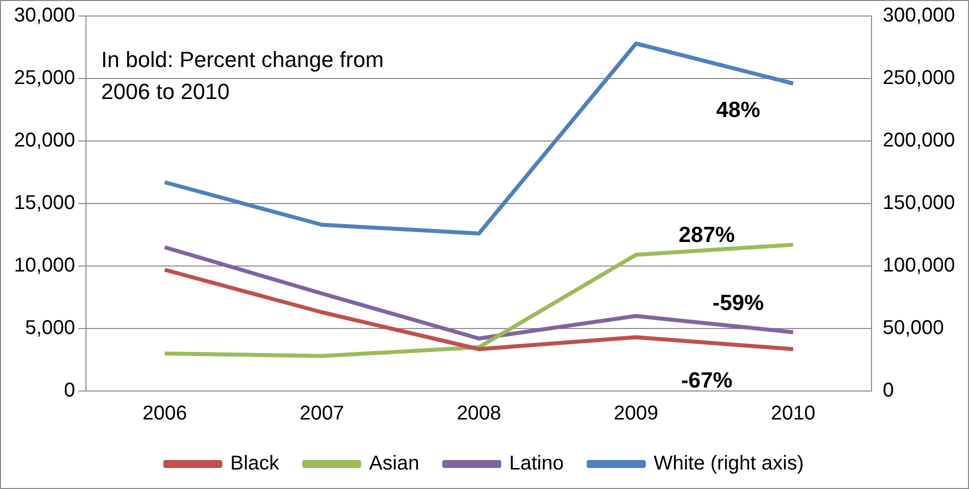 This screenshot has width=969, height=489. Describe the element at coordinates (479, 413) in the screenshot. I see `x-tick-label: 2008` at that location.